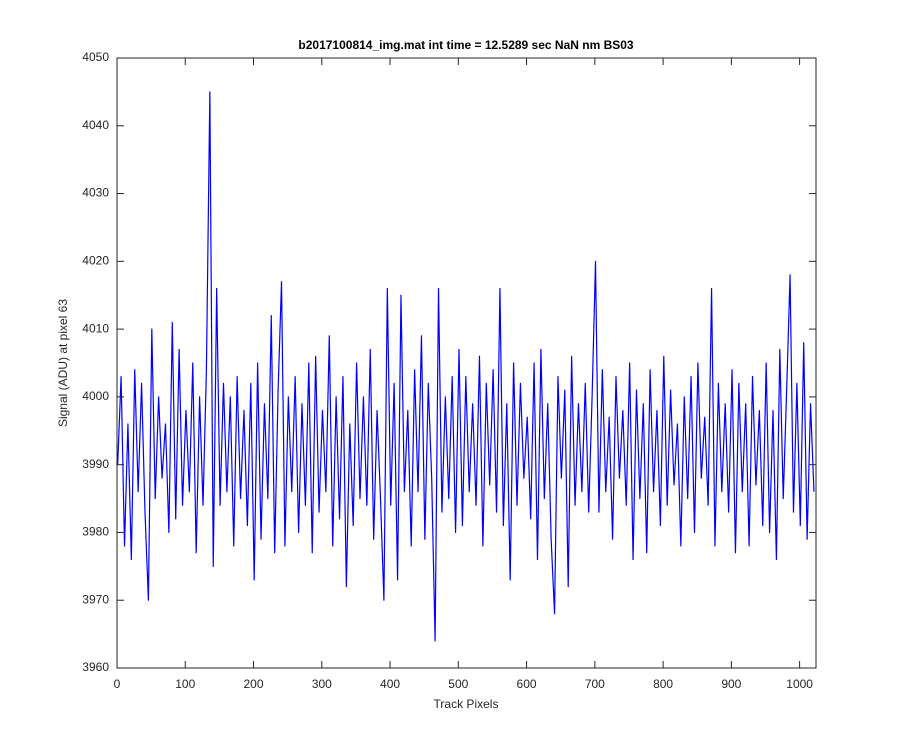 Image resolution: width=900 pixels, height=750 pixels. I want to click on x-tick-label: 700, so click(595, 684).